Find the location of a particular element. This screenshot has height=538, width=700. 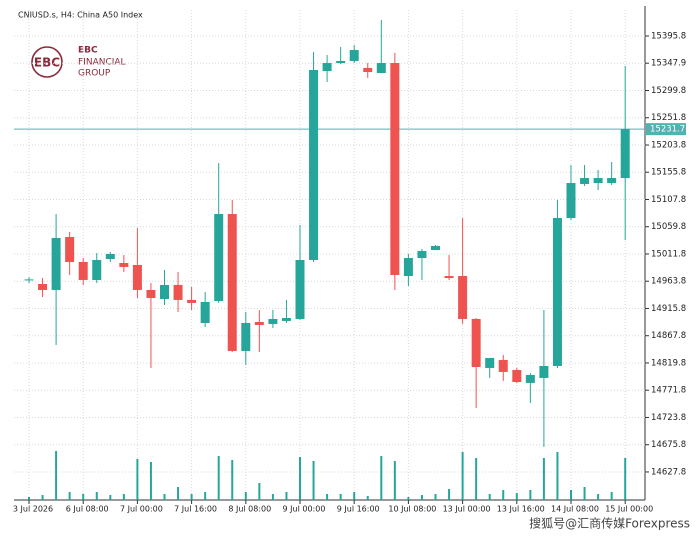

y-tick-label: 14723.8 is located at coordinates (668, 418).